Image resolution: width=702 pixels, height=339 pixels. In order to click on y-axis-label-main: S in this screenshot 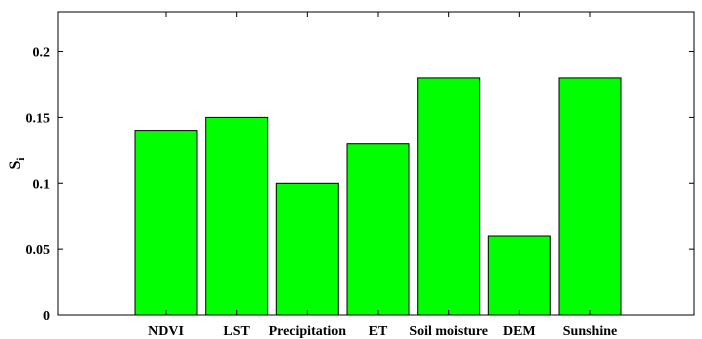, I will do `click(15, 164)`.